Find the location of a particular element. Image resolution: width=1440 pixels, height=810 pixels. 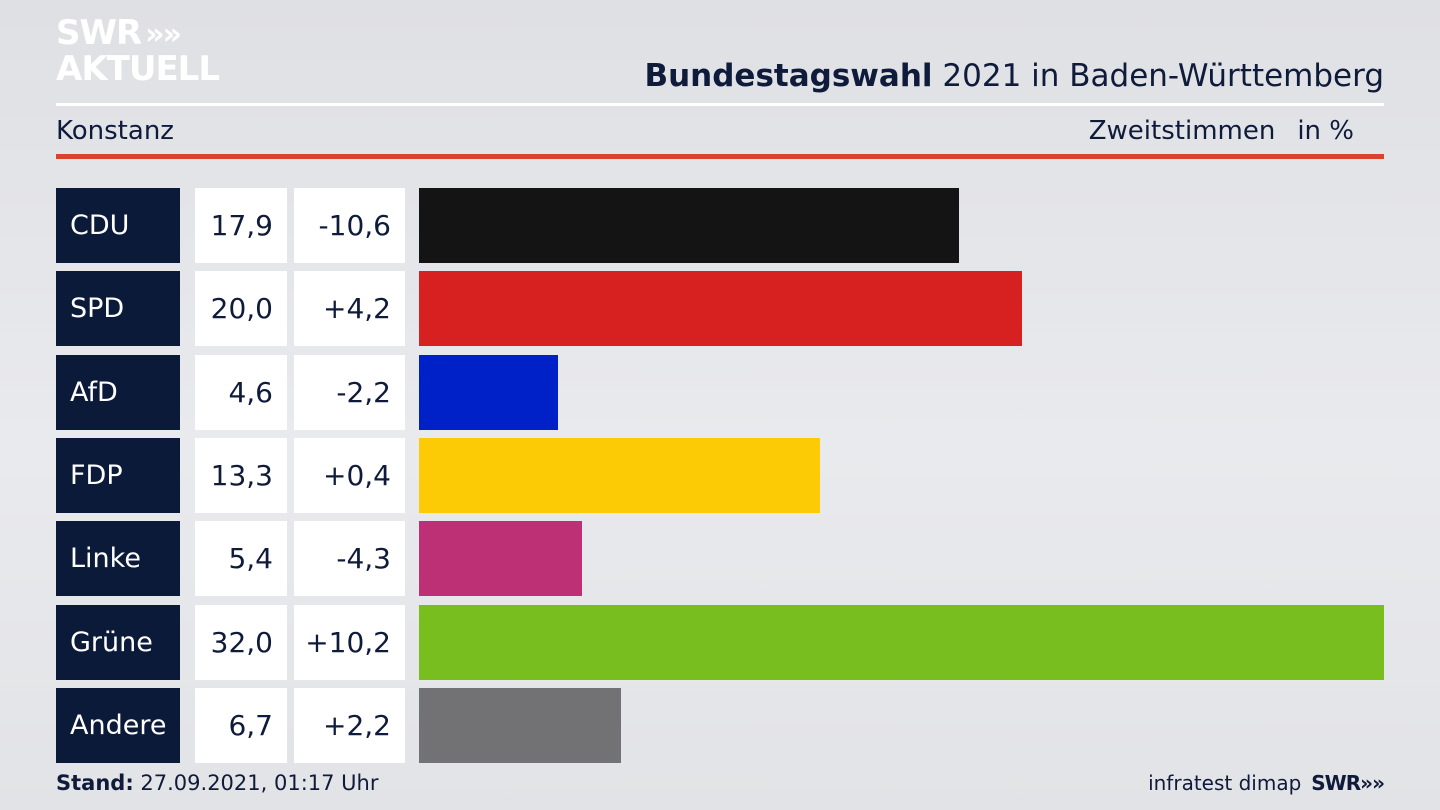

change-label: -2,2 is located at coordinates (349, 392).